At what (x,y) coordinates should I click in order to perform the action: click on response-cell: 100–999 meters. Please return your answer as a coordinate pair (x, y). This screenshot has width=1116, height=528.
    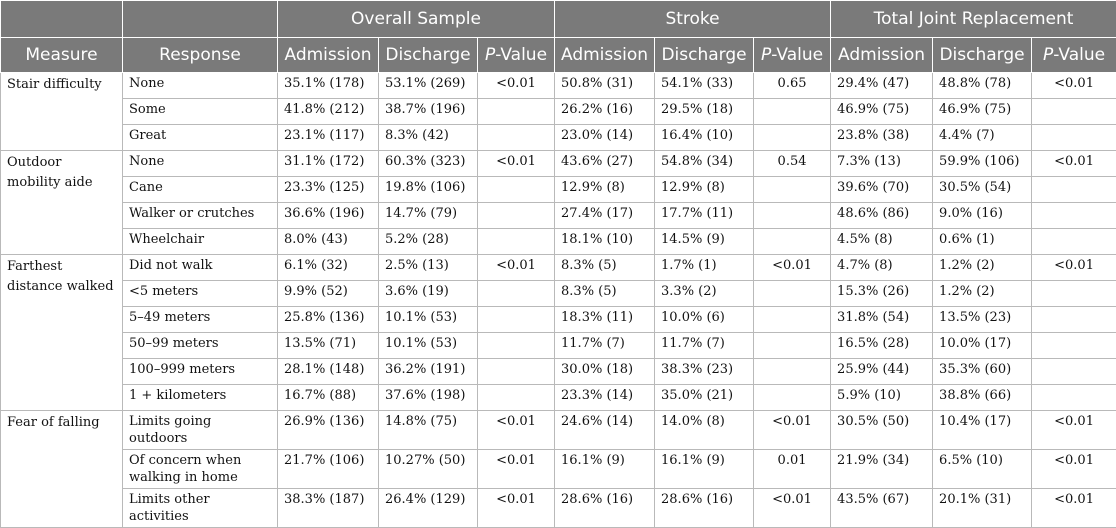
    Looking at the image, I should click on (200, 372).